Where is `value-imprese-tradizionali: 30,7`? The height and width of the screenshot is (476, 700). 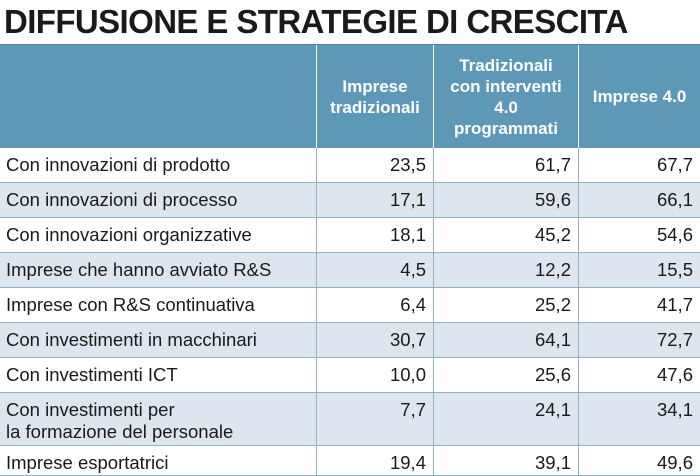 value-imprese-tradizionali: 30,7 is located at coordinates (374, 340).